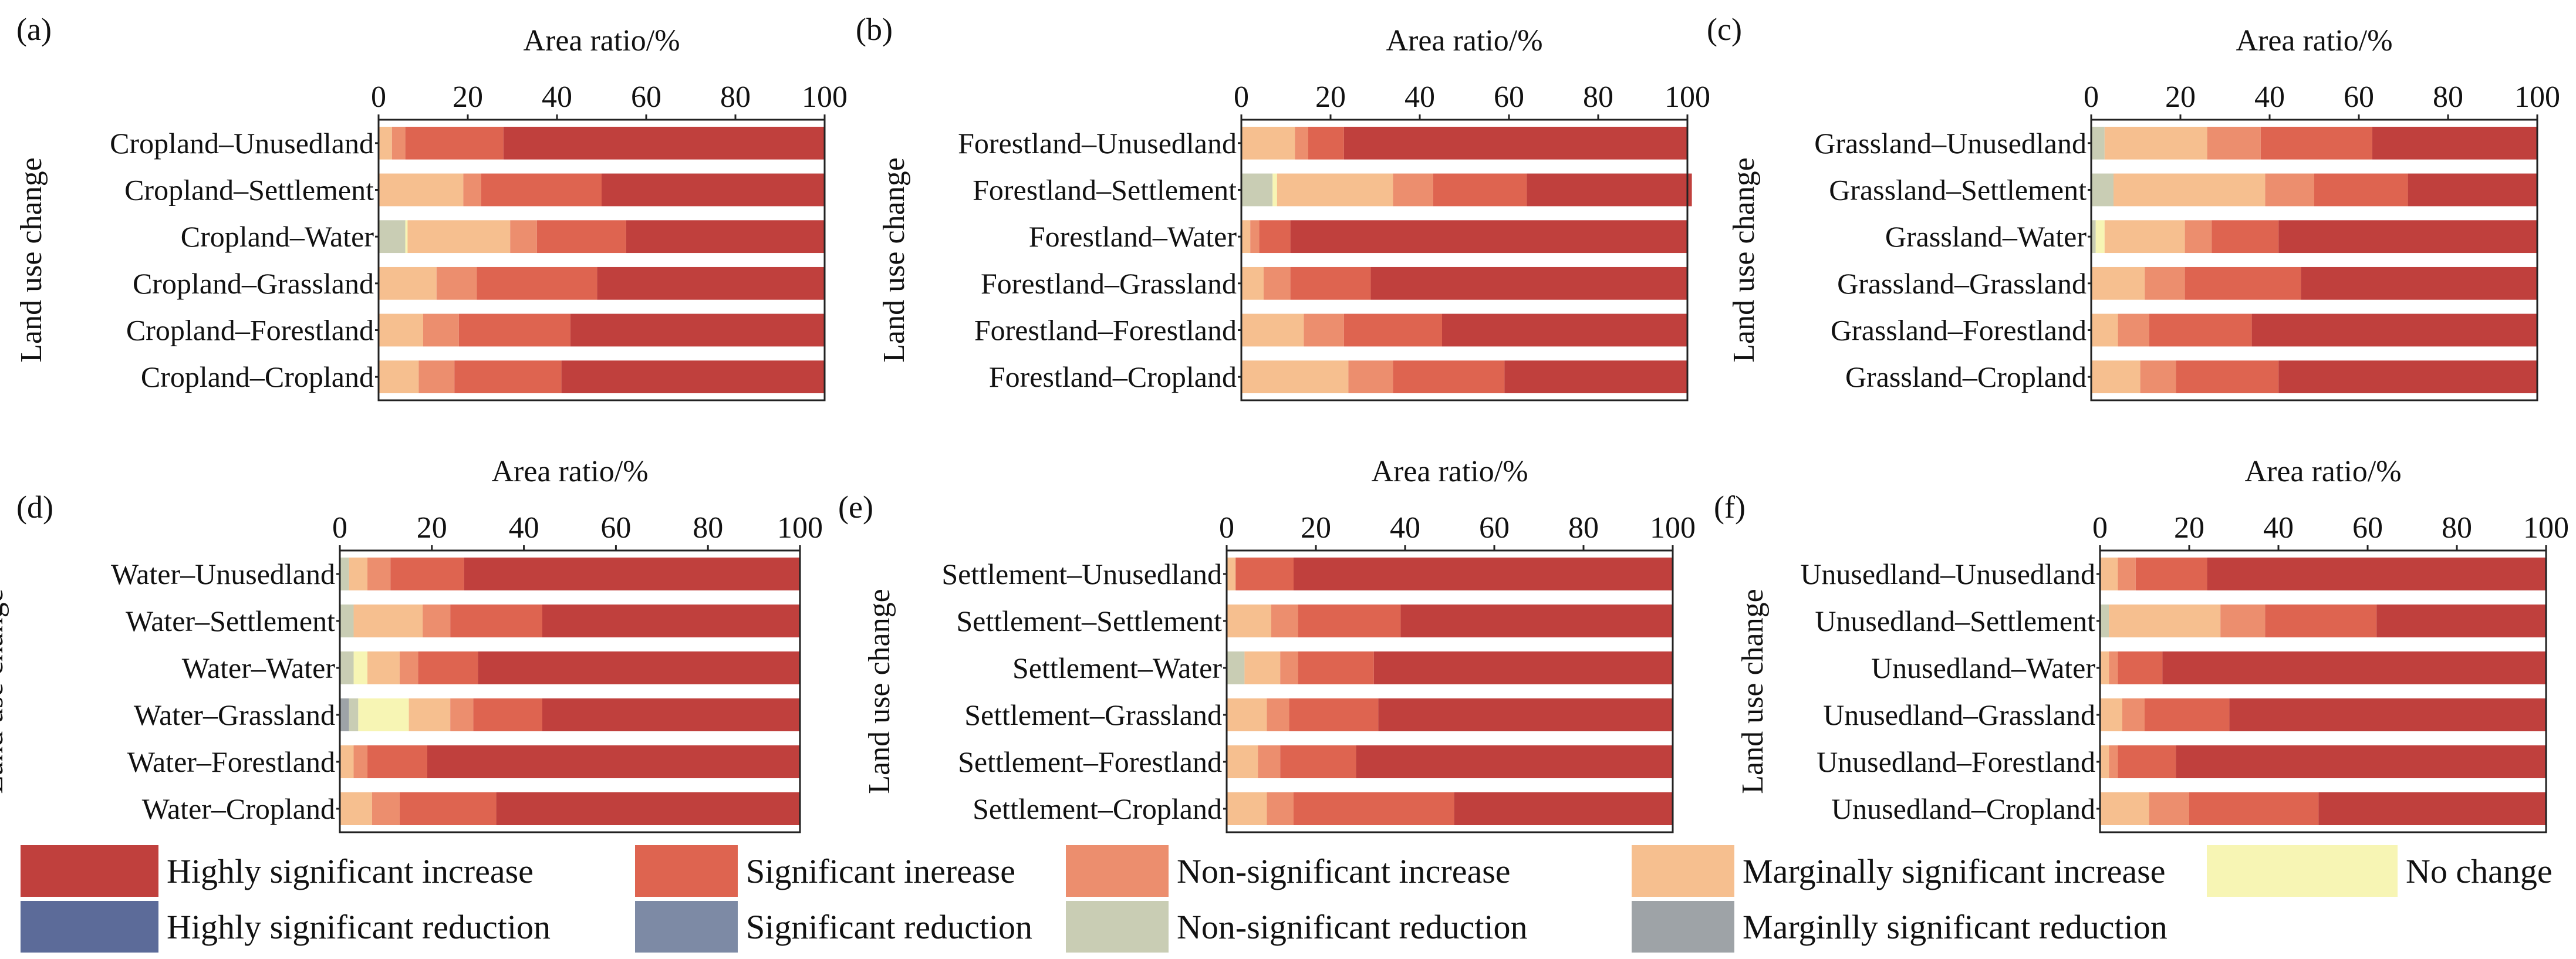 The height and width of the screenshot is (959, 2576). Describe the element at coordinates (1954, 871) in the screenshot. I see `legend-label: Marginally significant increase` at that location.